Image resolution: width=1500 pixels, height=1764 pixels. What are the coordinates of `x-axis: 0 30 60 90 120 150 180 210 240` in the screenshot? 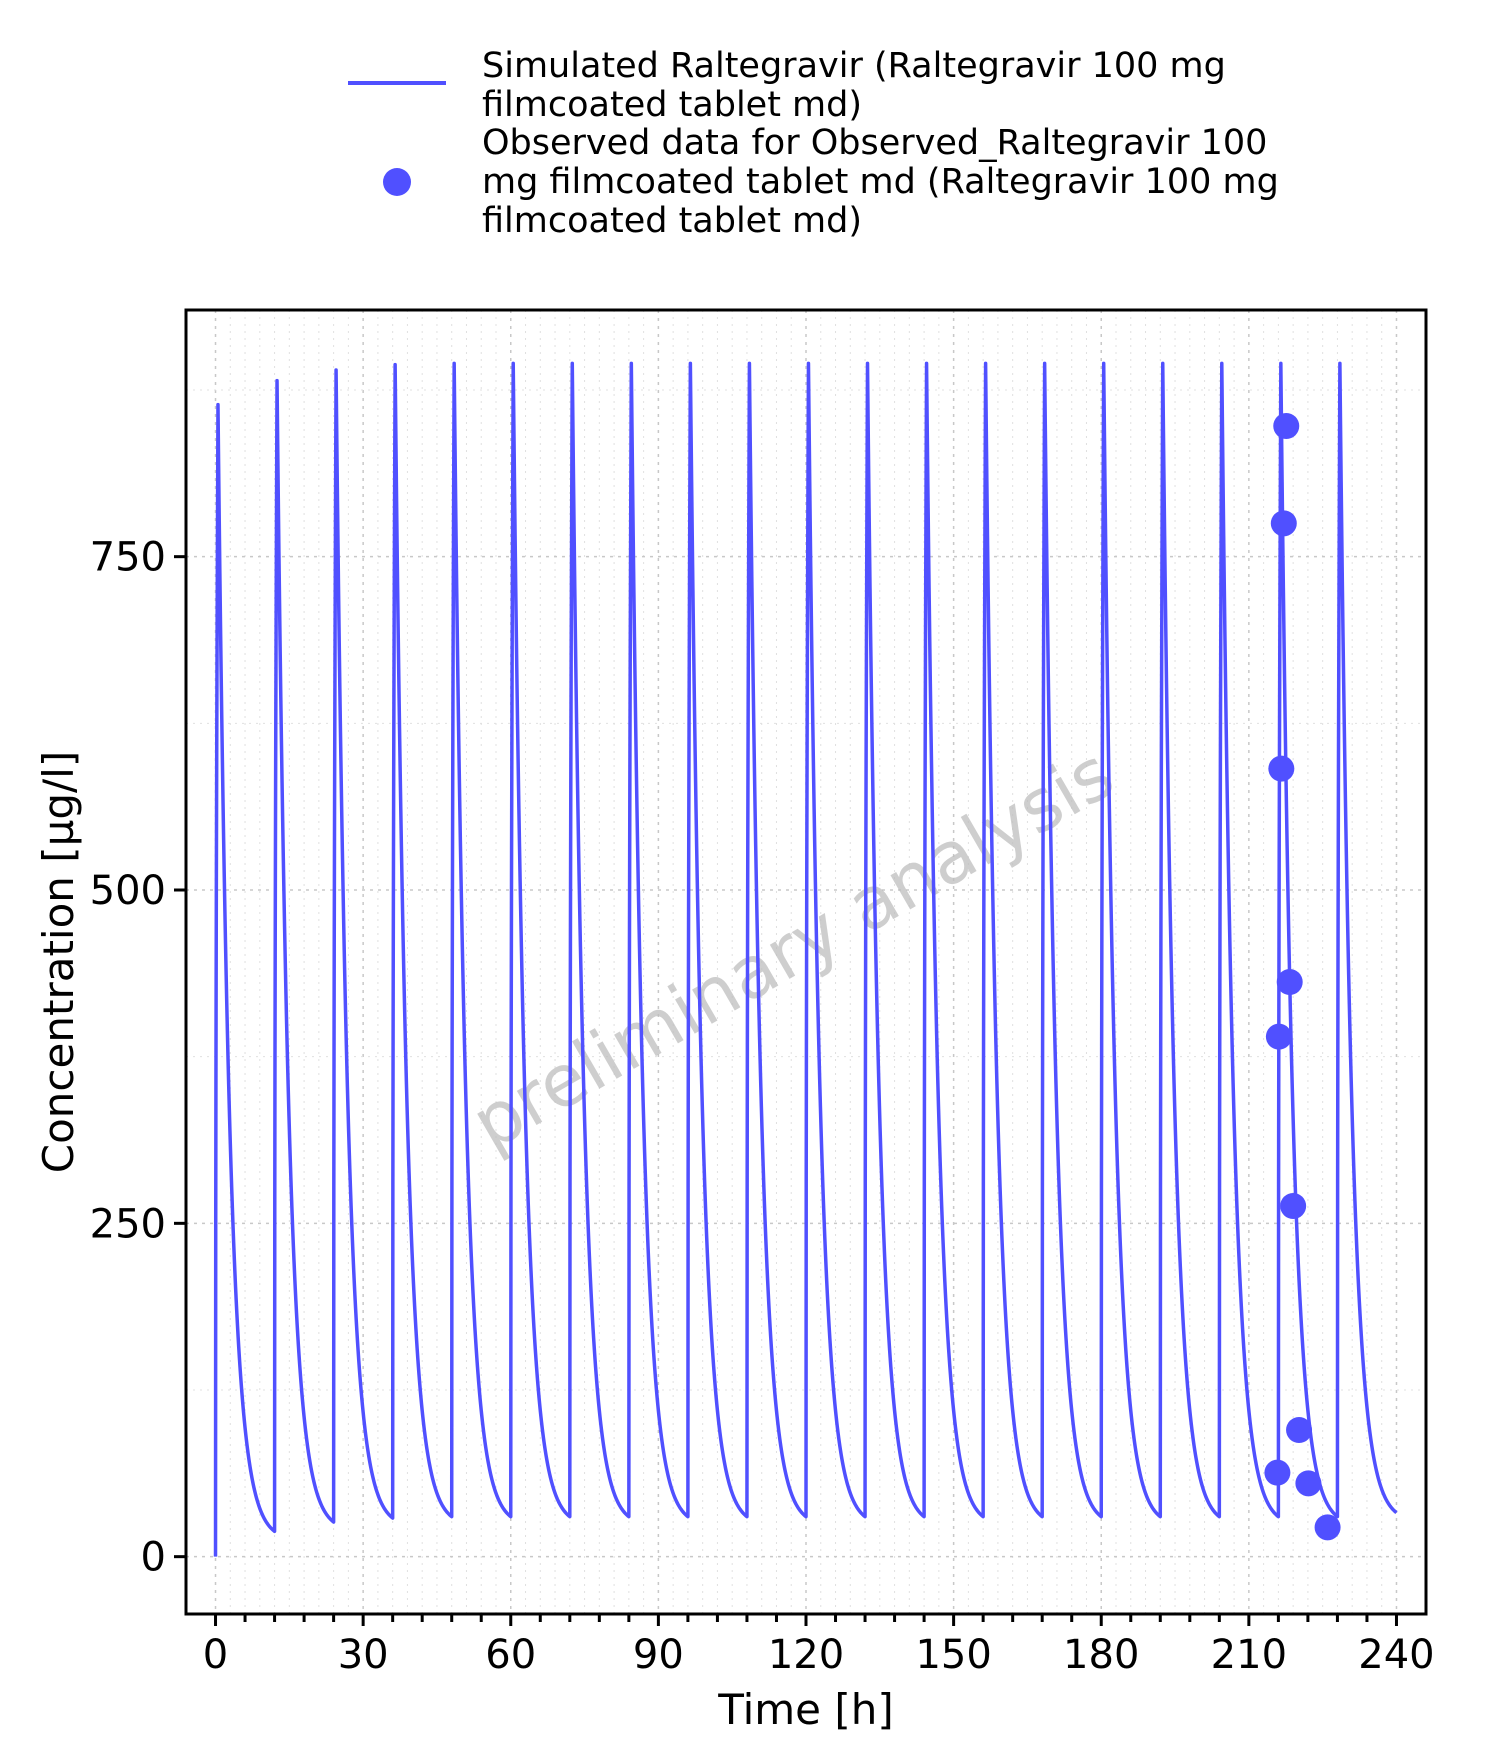 It's located at (819, 1646).